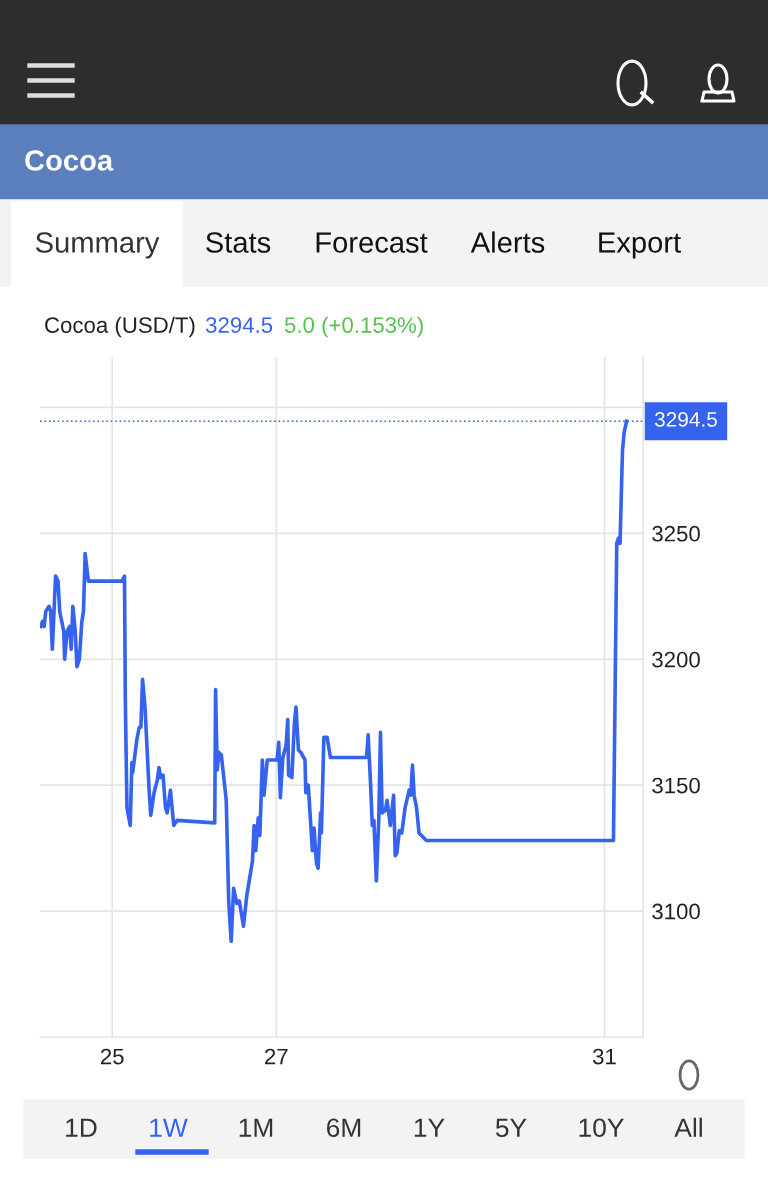 The image size is (768, 1200). What do you see at coordinates (69, 160) in the screenshot?
I see `chart-title: Cocoa` at bounding box center [69, 160].